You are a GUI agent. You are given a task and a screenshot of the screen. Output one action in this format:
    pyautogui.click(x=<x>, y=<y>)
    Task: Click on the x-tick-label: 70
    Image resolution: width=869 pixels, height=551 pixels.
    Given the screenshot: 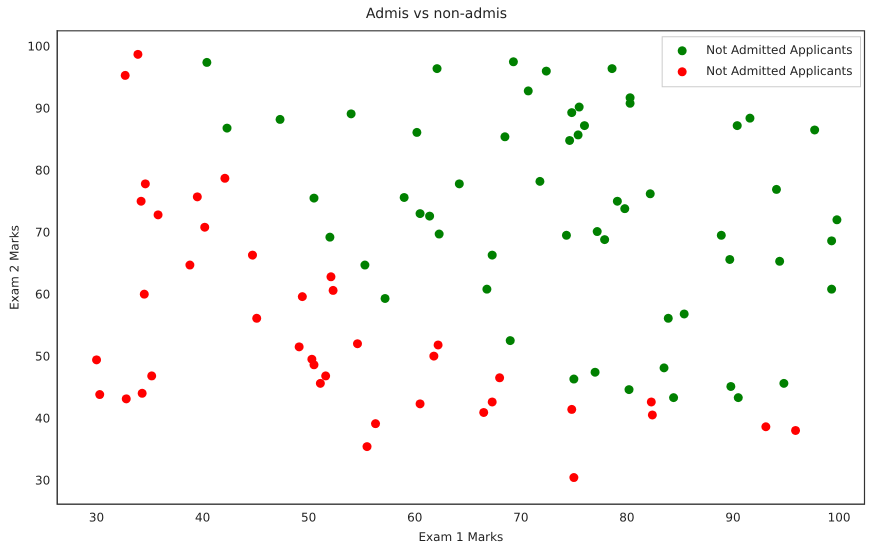 What is the action you would take?
    pyautogui.click(x=520, y=517)
    